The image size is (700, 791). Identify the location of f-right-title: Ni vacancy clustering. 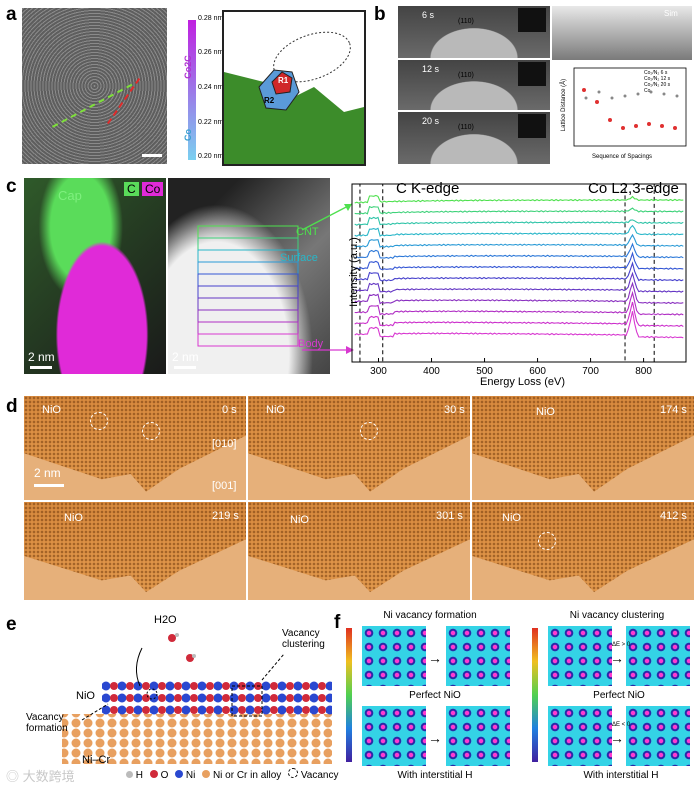
(617, 615).